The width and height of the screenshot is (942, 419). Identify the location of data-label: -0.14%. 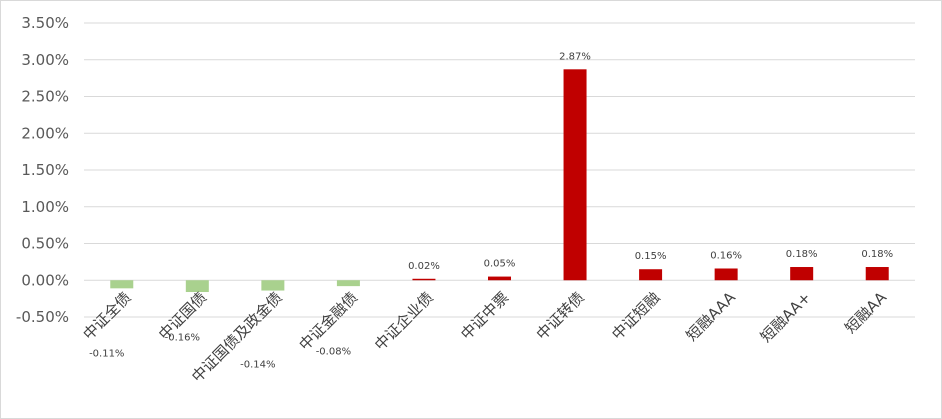
(257, 364).